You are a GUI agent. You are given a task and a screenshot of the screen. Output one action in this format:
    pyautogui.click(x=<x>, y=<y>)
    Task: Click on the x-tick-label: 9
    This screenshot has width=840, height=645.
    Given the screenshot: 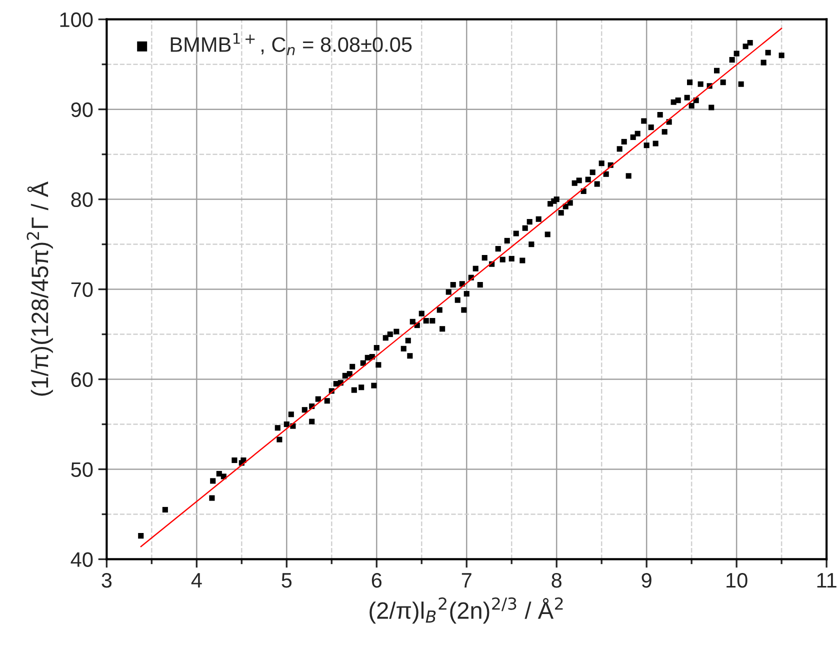 What is the action you would take?
    pyautogui.click(x=647, y=580)
    